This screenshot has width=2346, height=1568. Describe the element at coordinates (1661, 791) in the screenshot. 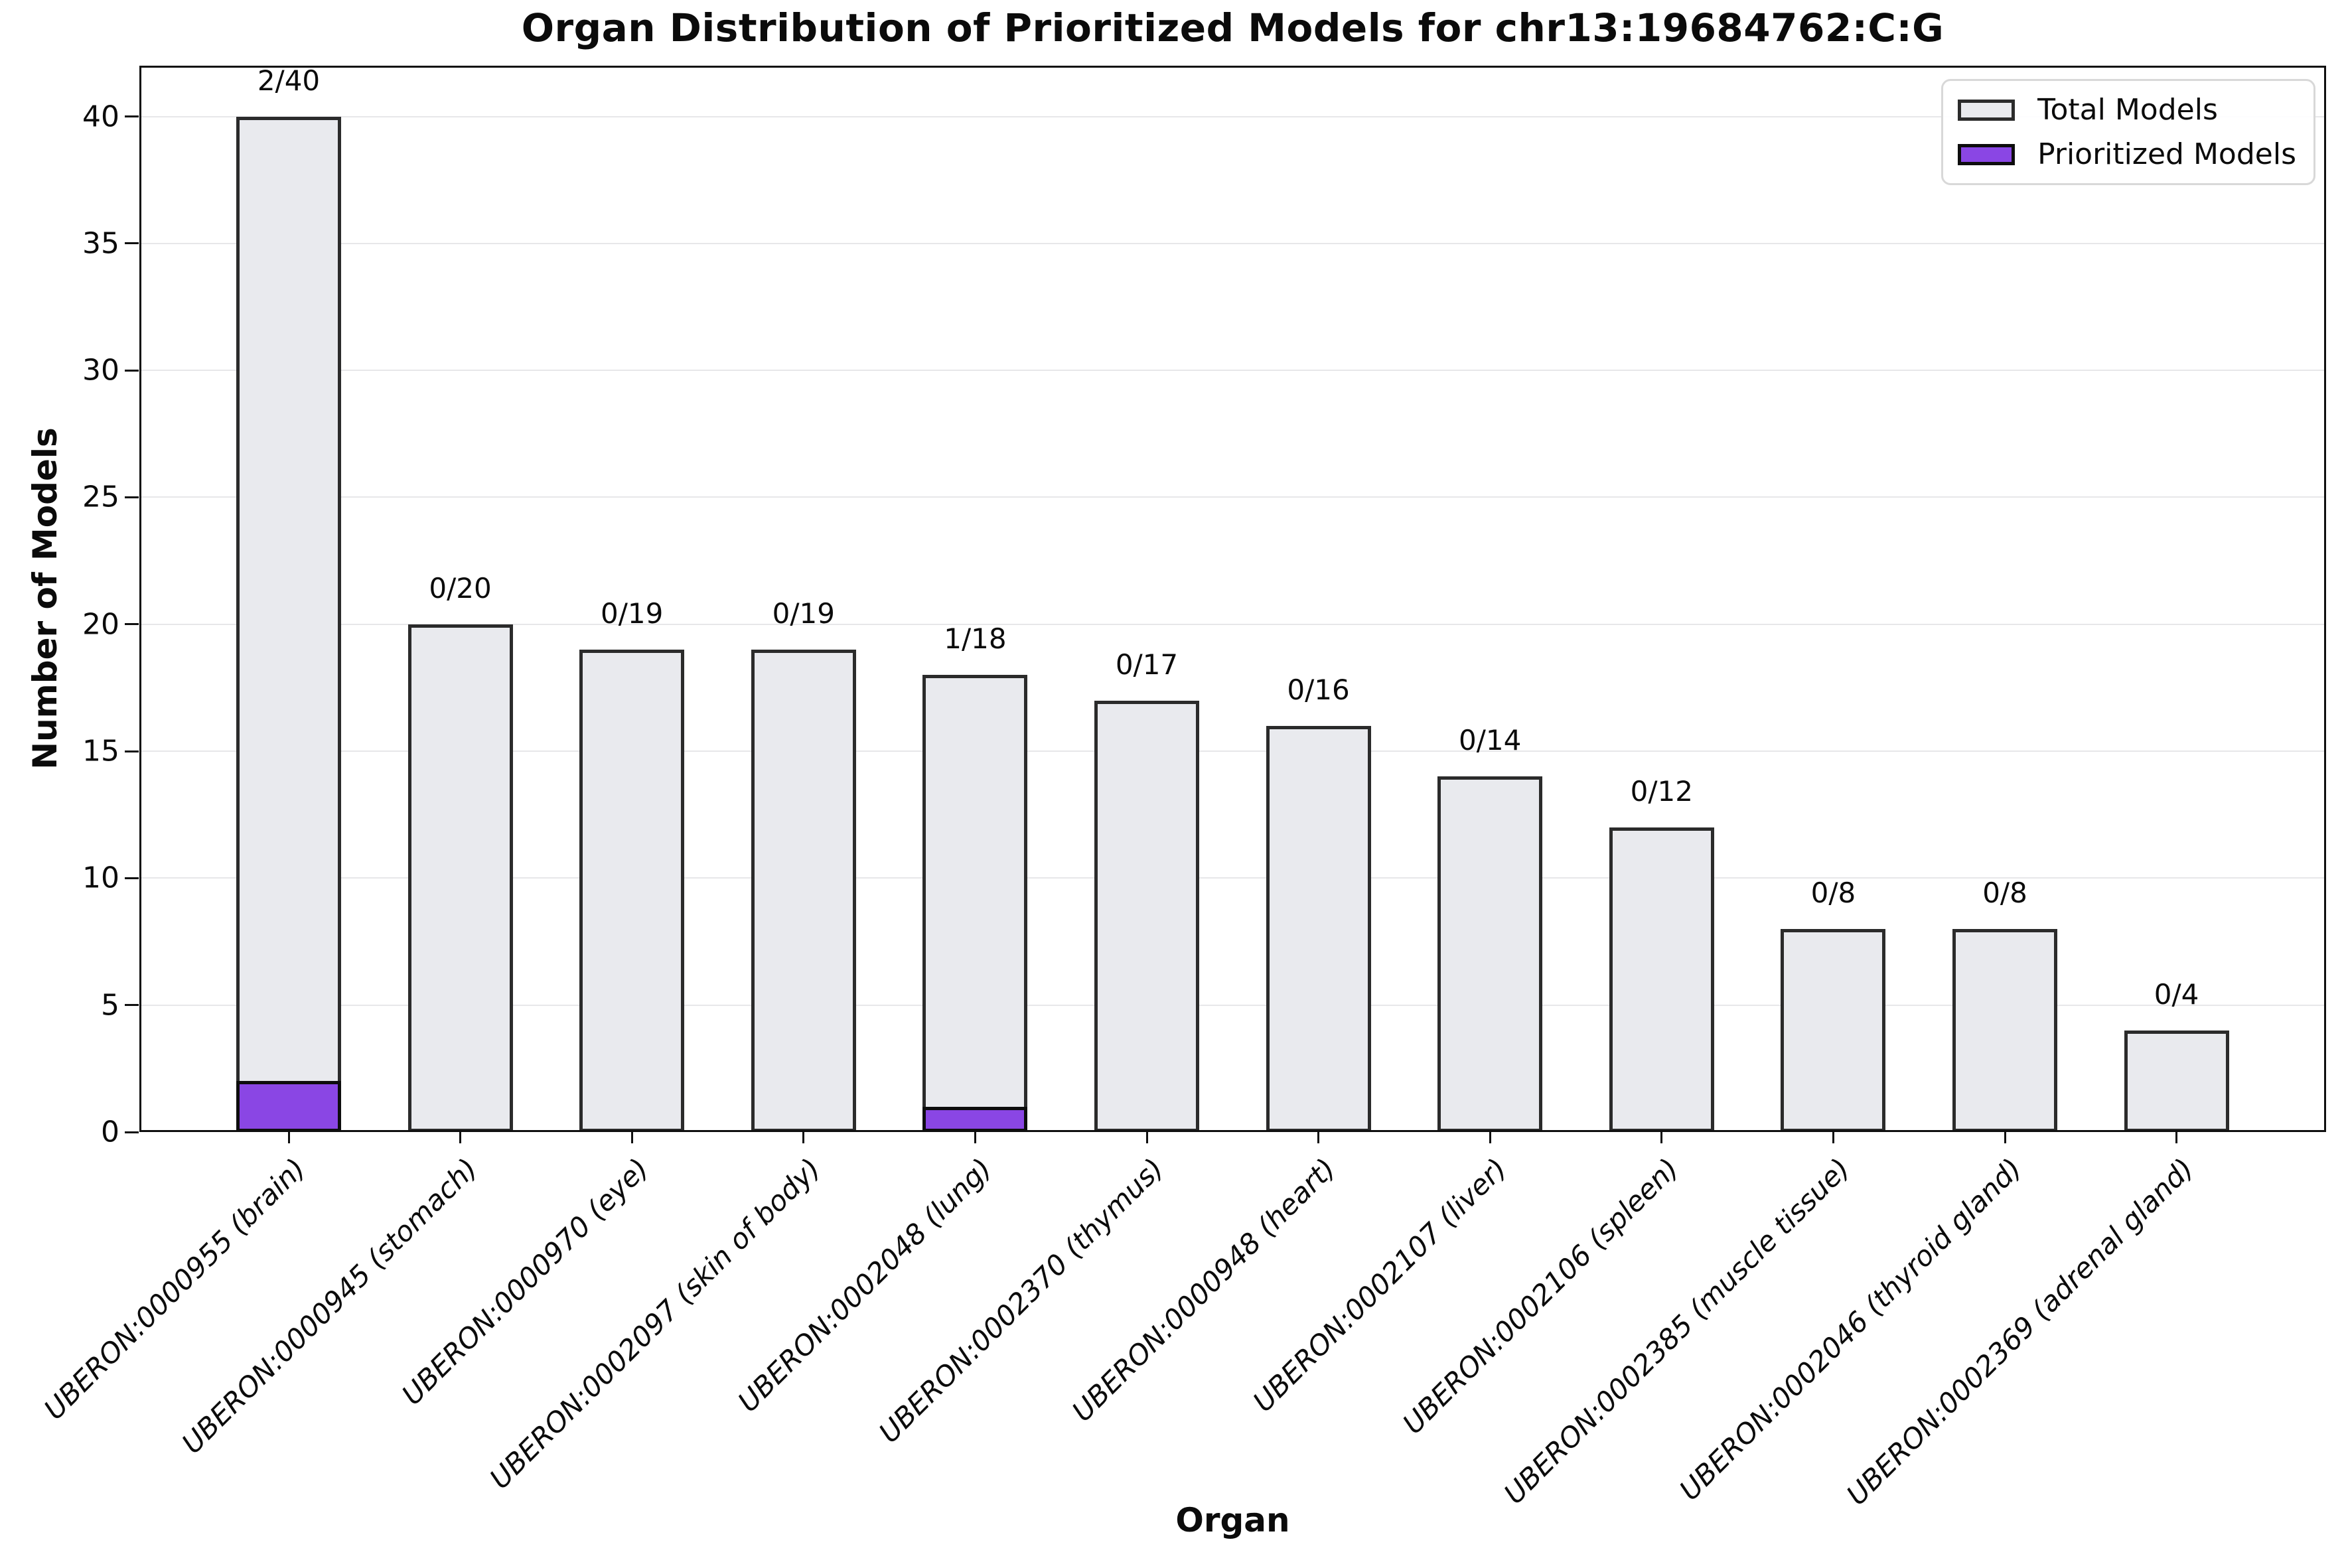

I see `bar-value-label: 0/12` at that location.